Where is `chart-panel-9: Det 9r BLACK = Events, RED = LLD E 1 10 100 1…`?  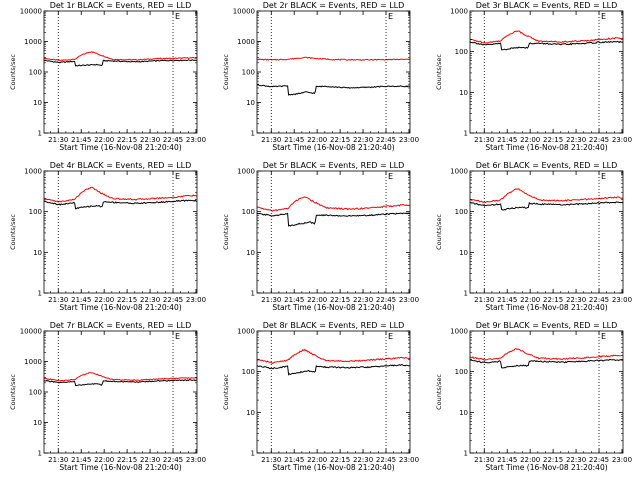 chart-panel-9: Det 9r BLACK = Events, RED = LLD E 1 10 100 1… is located at coordinates (533, 396).